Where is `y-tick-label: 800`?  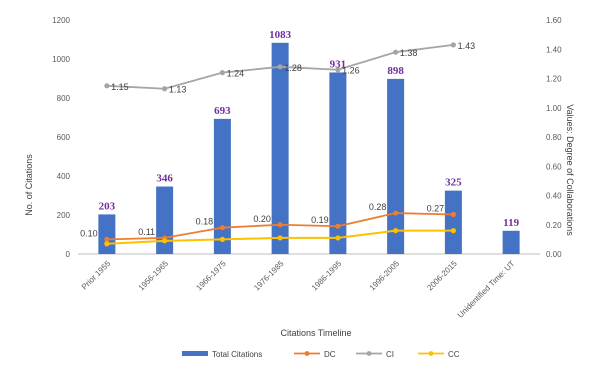 y-tick-label: 800 is located at coordinates (64, 98).